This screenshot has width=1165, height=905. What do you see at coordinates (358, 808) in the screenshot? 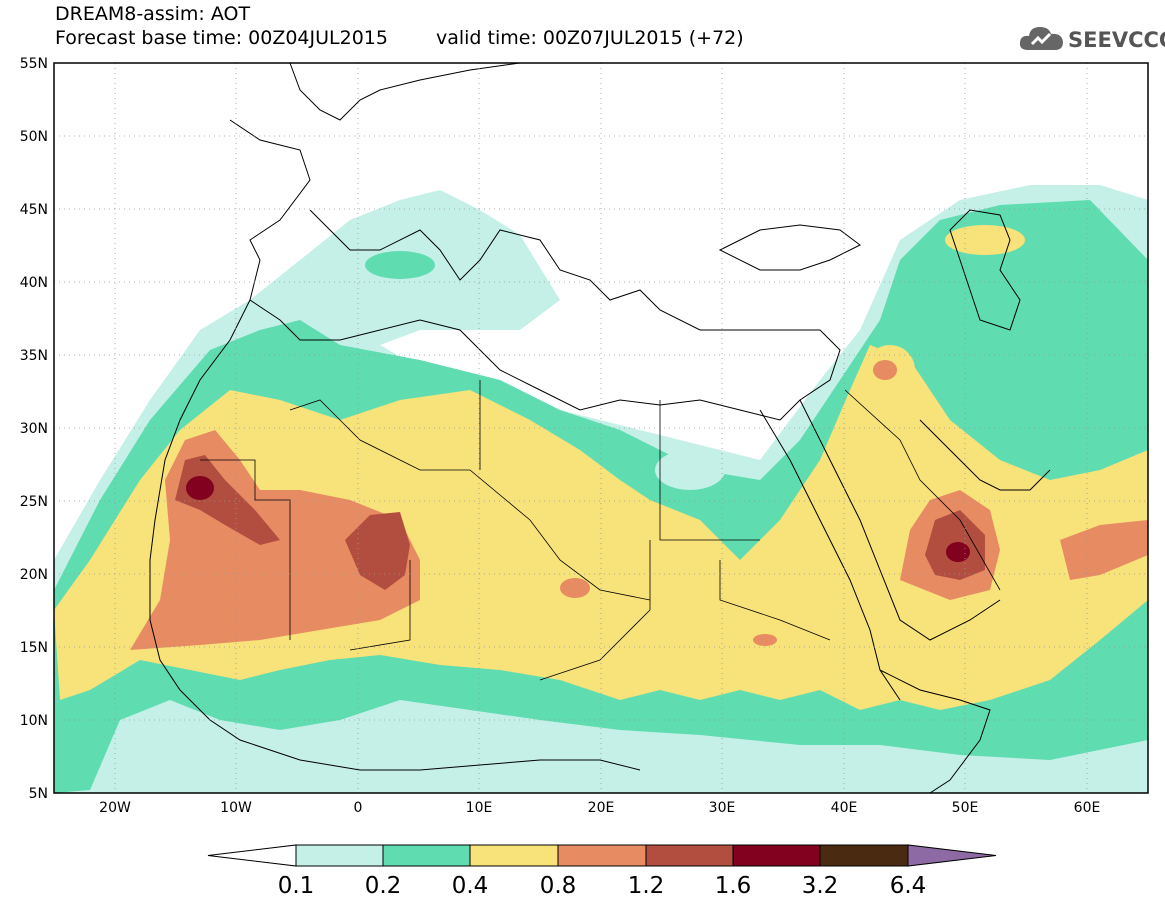
I see `lon-label: 0` at bounding box center [358, 808].